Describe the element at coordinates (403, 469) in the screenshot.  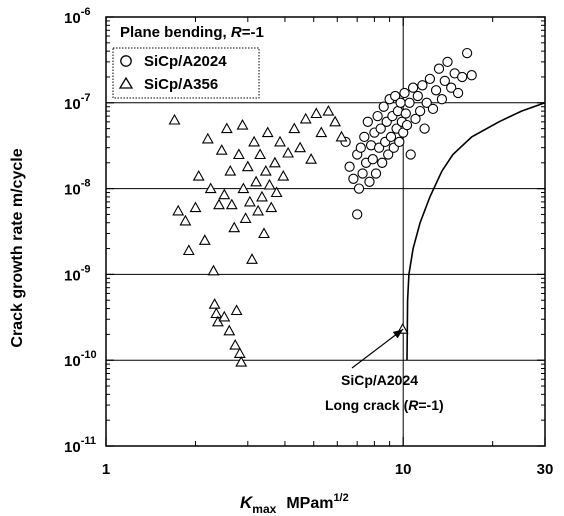
I see `x-tick-label: 10` at that location.